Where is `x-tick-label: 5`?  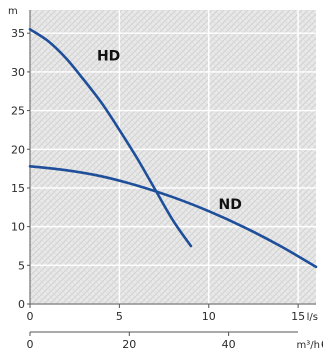 x-tick-label: 5 is located at coordinates (119, 316).